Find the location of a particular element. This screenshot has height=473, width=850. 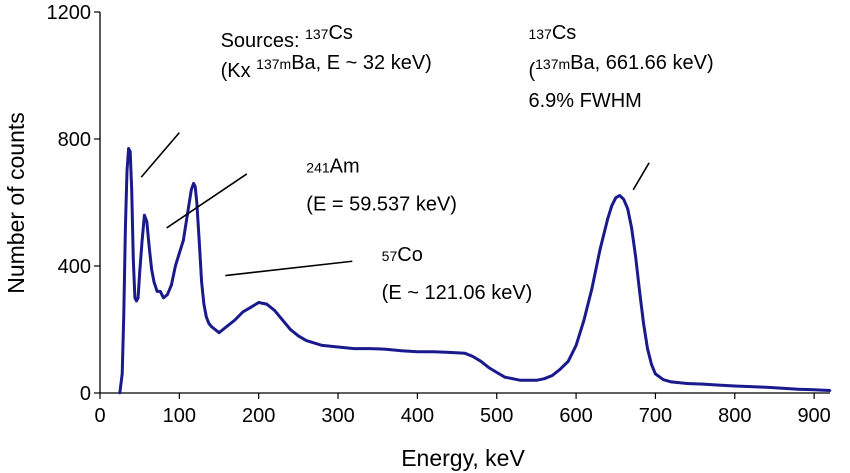

y-tick-label: 800 is located at coordinates (74, 140).